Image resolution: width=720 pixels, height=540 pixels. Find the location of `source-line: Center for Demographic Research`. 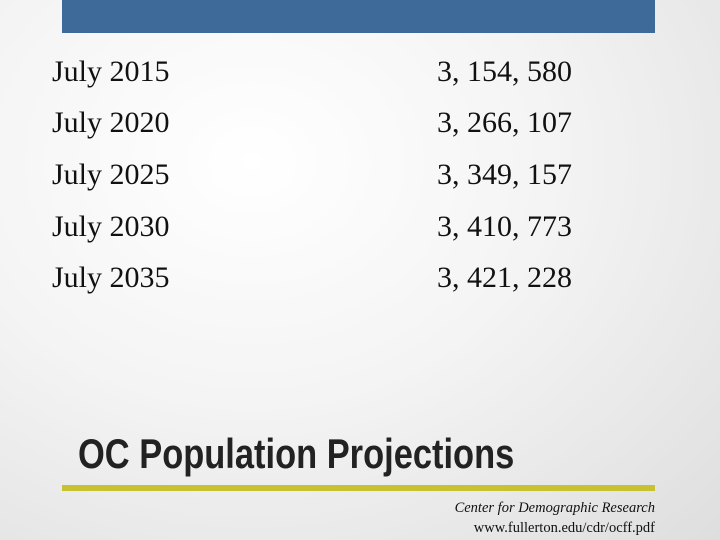

source-line: Center for Demographic Research is located at coordinates (554, 508).